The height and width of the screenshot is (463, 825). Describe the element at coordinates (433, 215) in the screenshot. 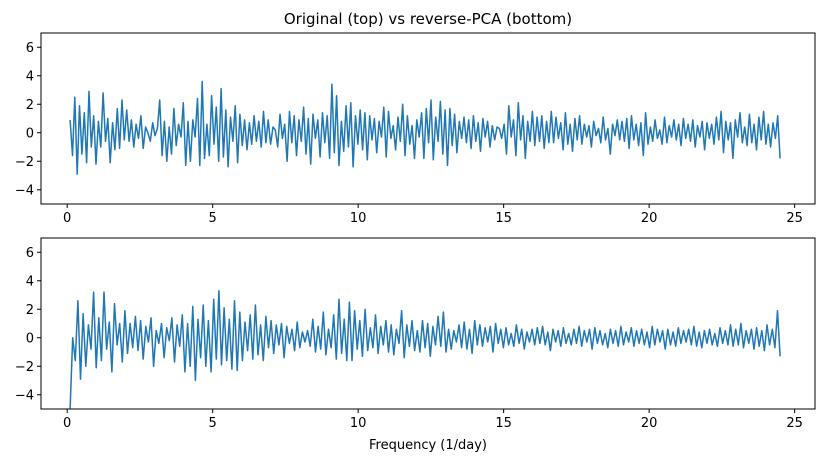

I see `top-x-axis: 0 5 10 15 20 25` at that location.